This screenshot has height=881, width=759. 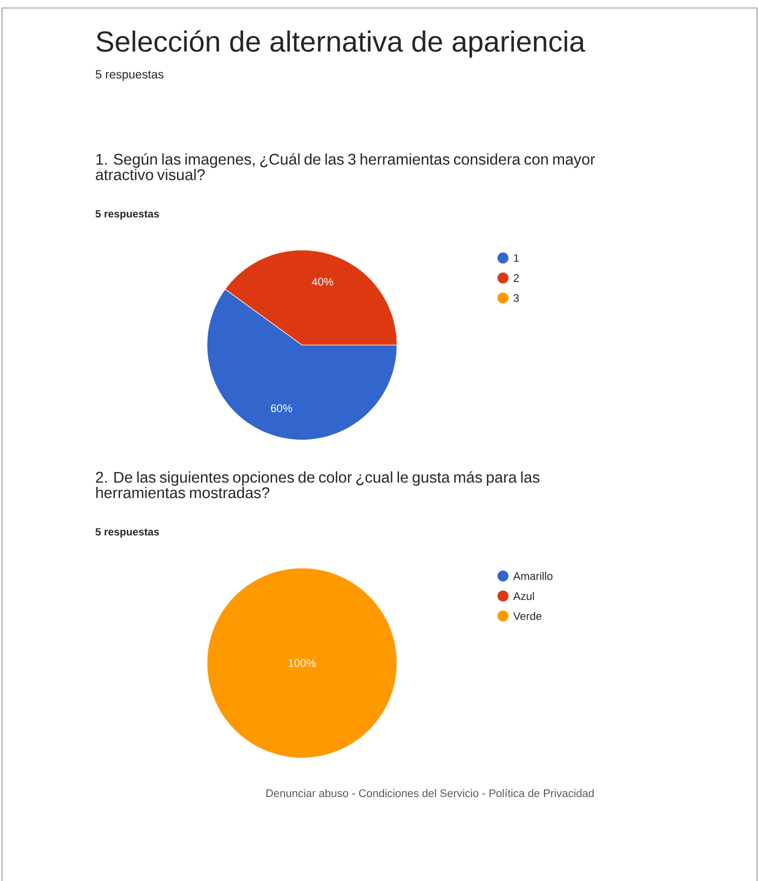 What do you see at coordinates (345, 166) in the screenshot?
I see `chart-title: 1. Según las imagenes, ¿Cuál de las 3 herramientas considera con mayor atractivo visual?` at bounding box center [345, 166].